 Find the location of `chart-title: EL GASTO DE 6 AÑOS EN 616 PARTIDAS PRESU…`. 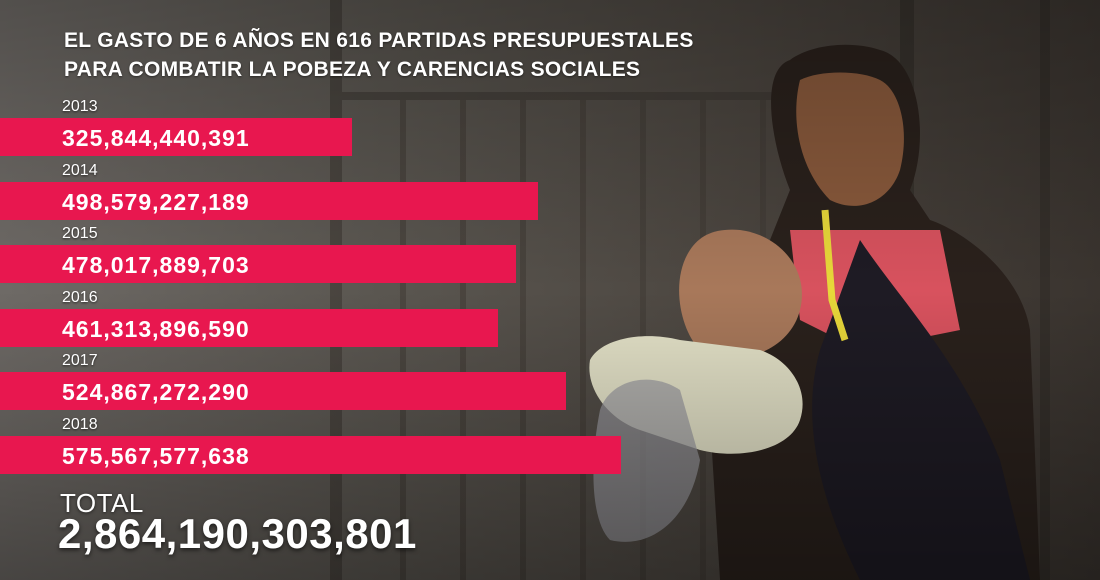

chart-title: EL GASTO DE 6 AÑOS EN 616 PARTIDAS PRESU… is located at coordinates (414, 55).